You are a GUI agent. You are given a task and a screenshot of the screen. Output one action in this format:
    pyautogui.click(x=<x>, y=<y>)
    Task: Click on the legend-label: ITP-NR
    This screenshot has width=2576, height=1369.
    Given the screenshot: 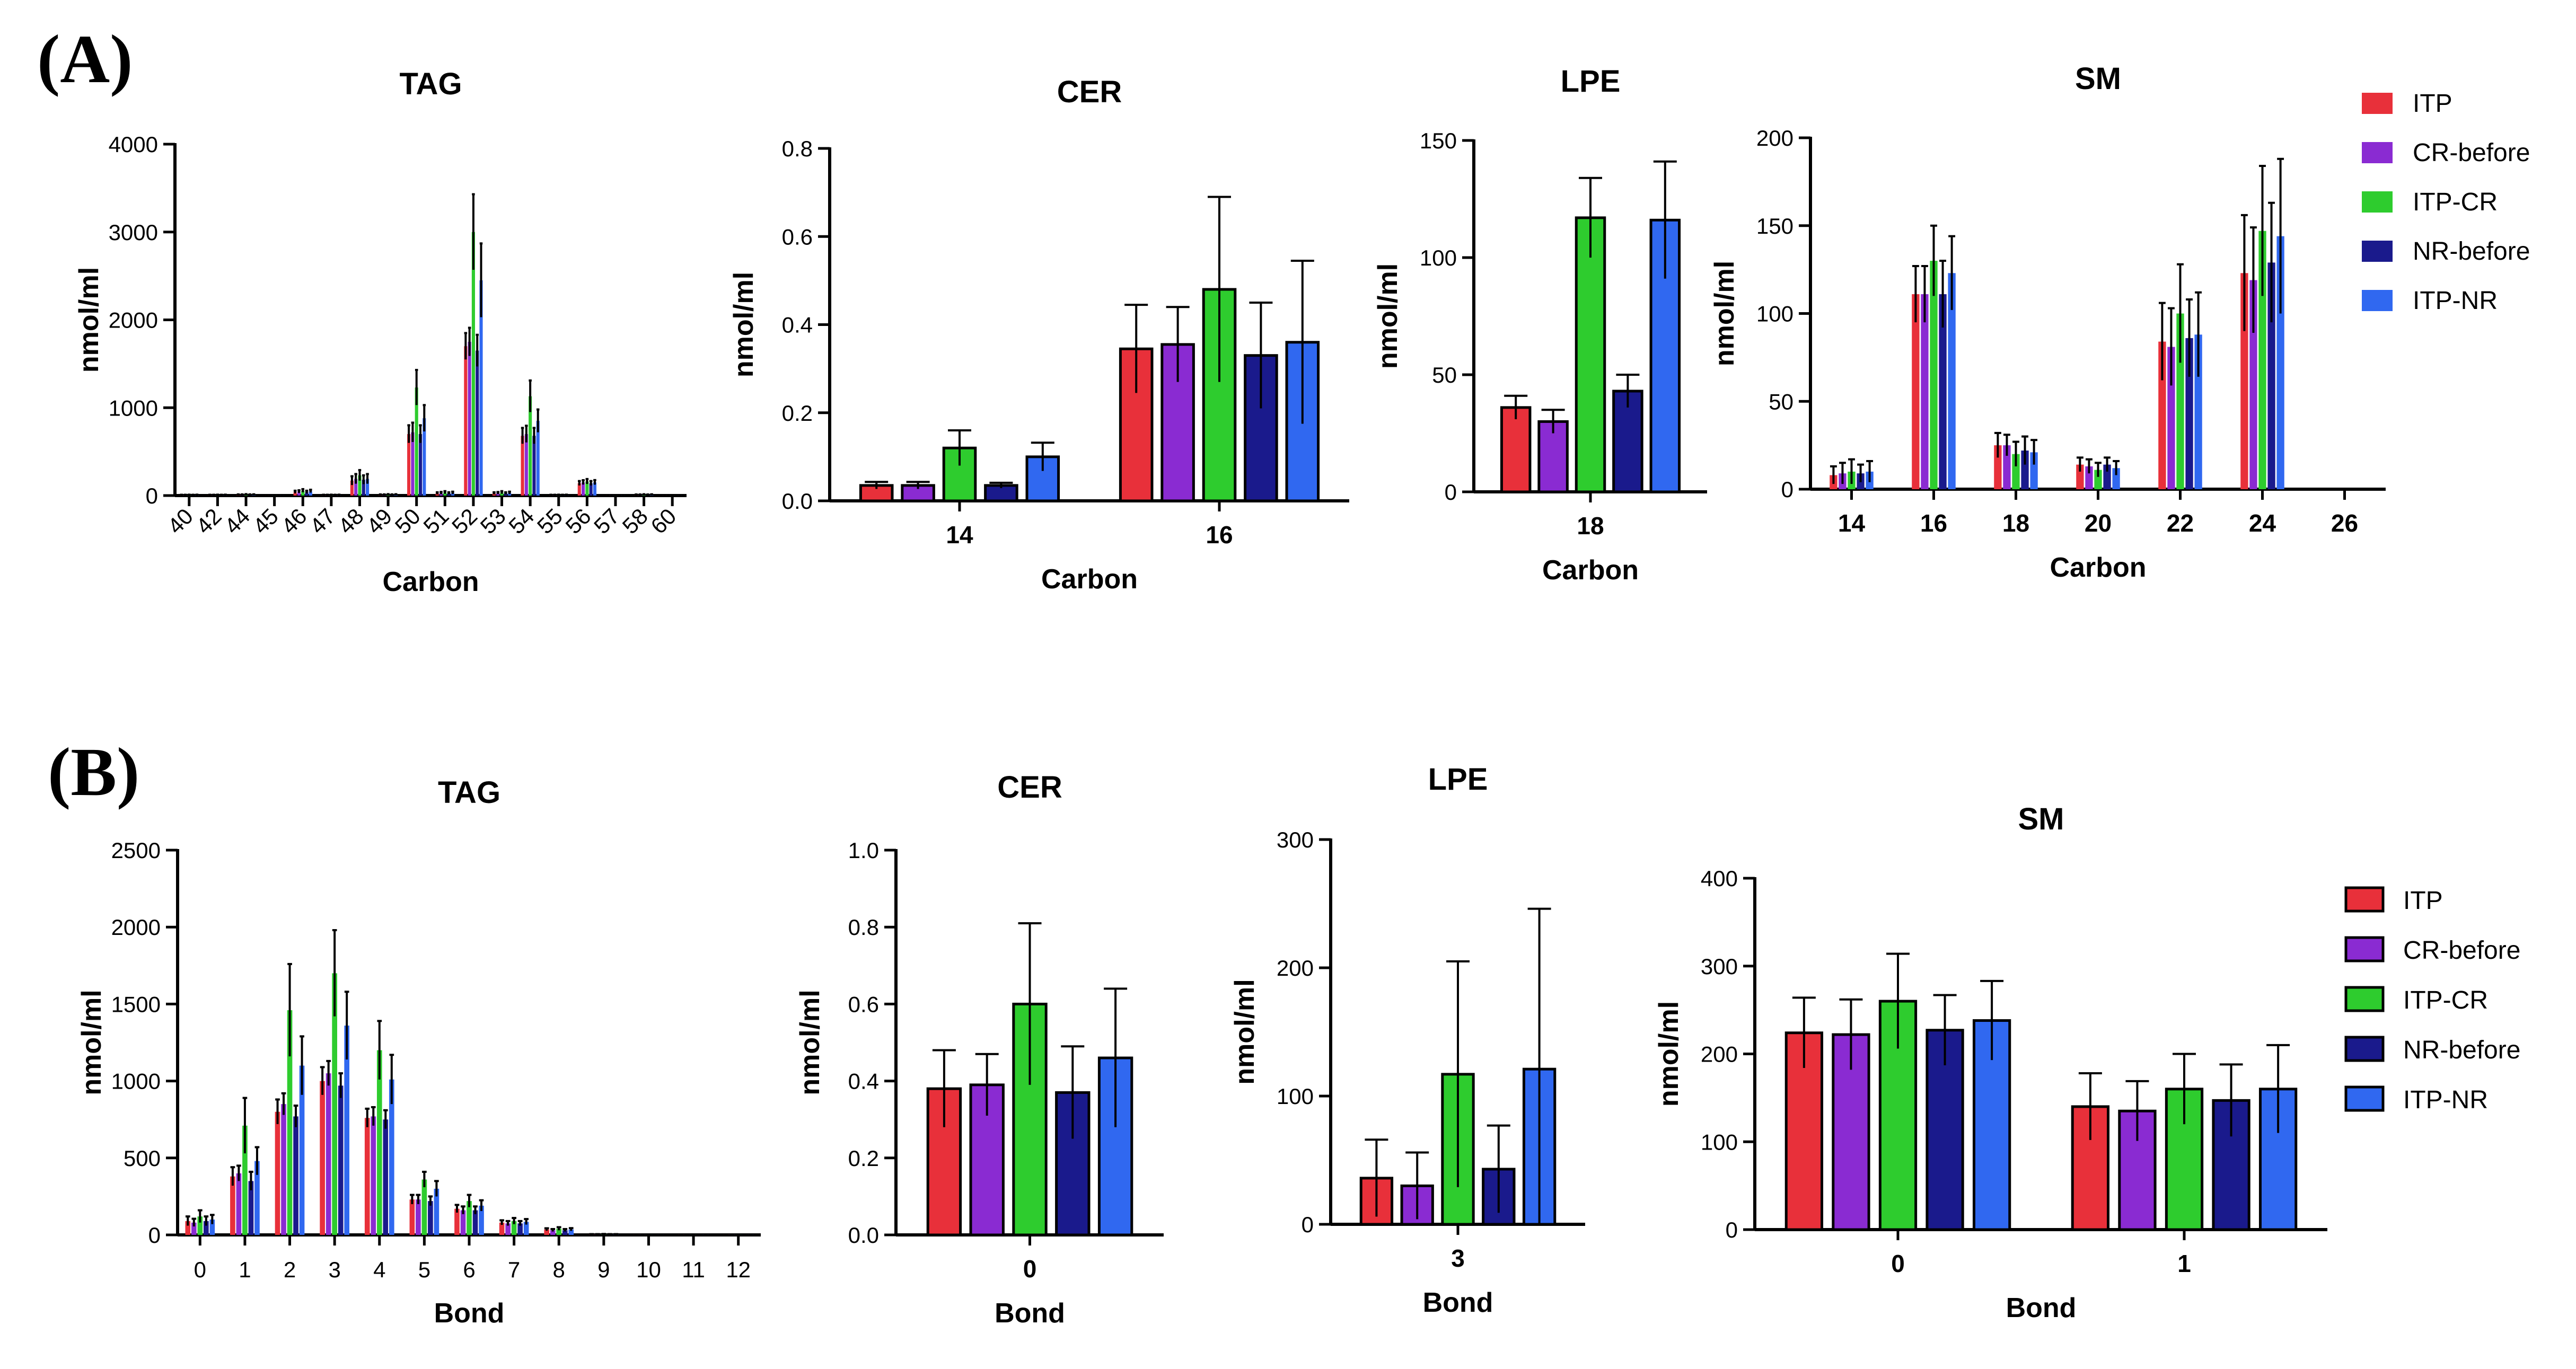 What is the action you would take?
    pyautogui.click(x=2445, y=1100)
    